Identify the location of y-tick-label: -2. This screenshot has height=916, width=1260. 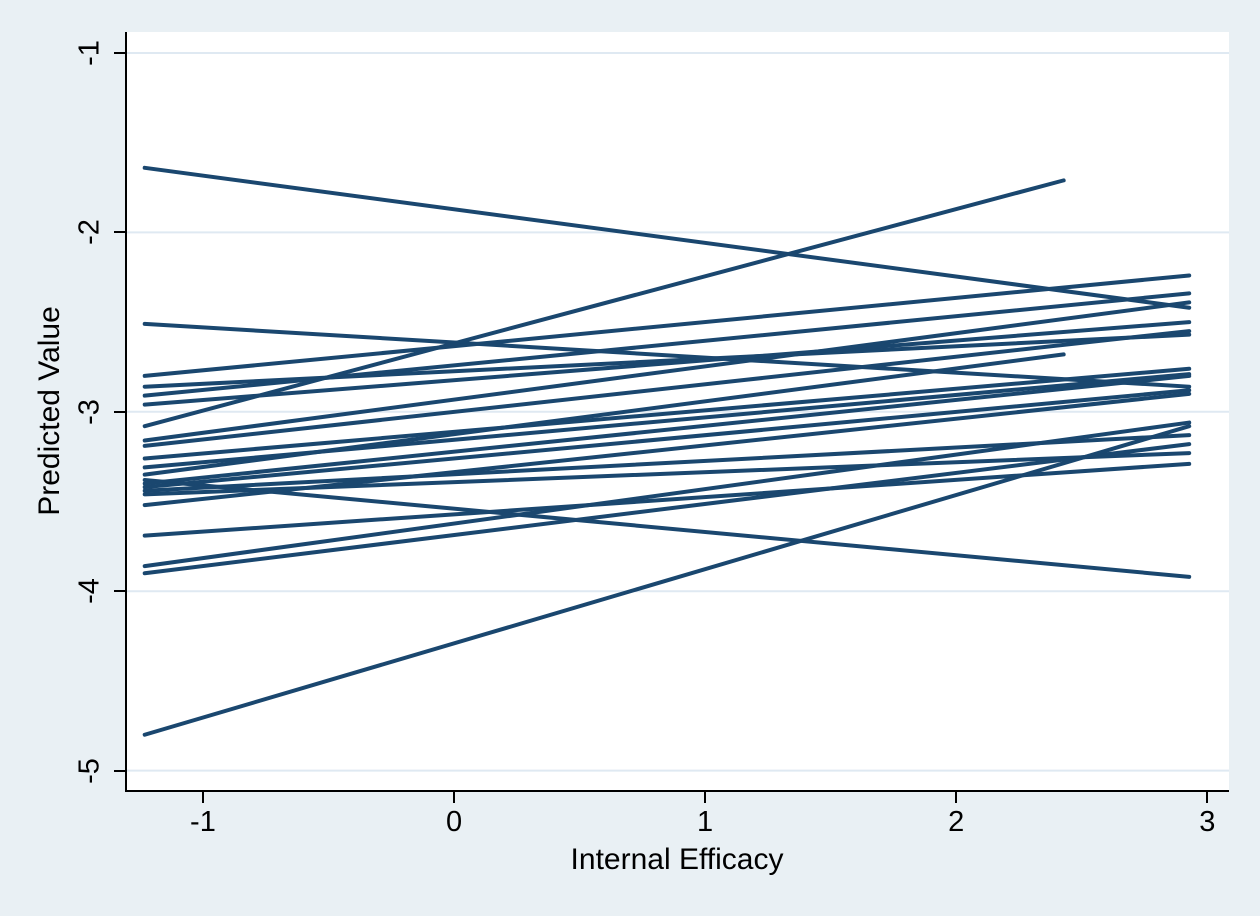
(89, 232).